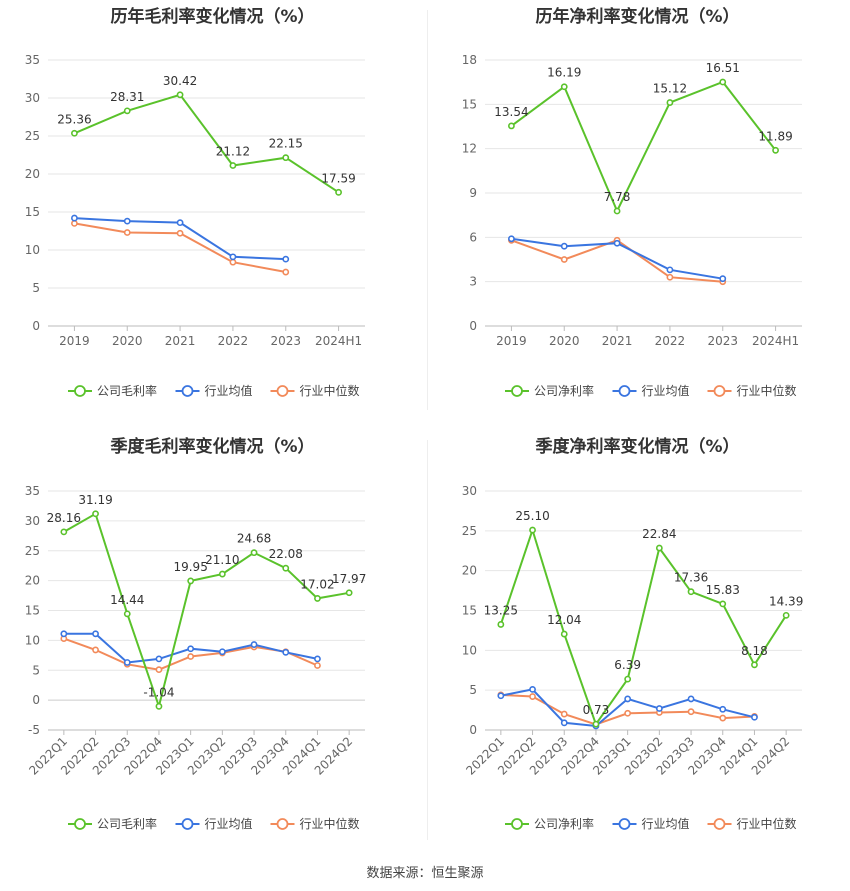 This screenshot has width=850, height=891. I want to click on chart-title: 历年净利率变化情况（%）, so click(637, 17).